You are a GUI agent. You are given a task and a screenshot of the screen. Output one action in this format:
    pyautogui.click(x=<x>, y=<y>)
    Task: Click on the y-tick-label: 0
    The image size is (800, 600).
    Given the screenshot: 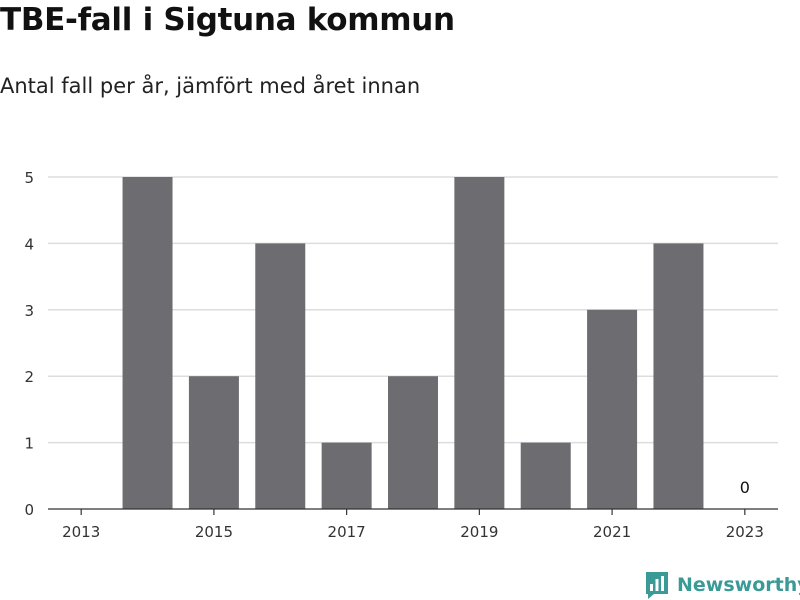 What is the action you would take?
    pyautogui.click(x=29, y=510)
    